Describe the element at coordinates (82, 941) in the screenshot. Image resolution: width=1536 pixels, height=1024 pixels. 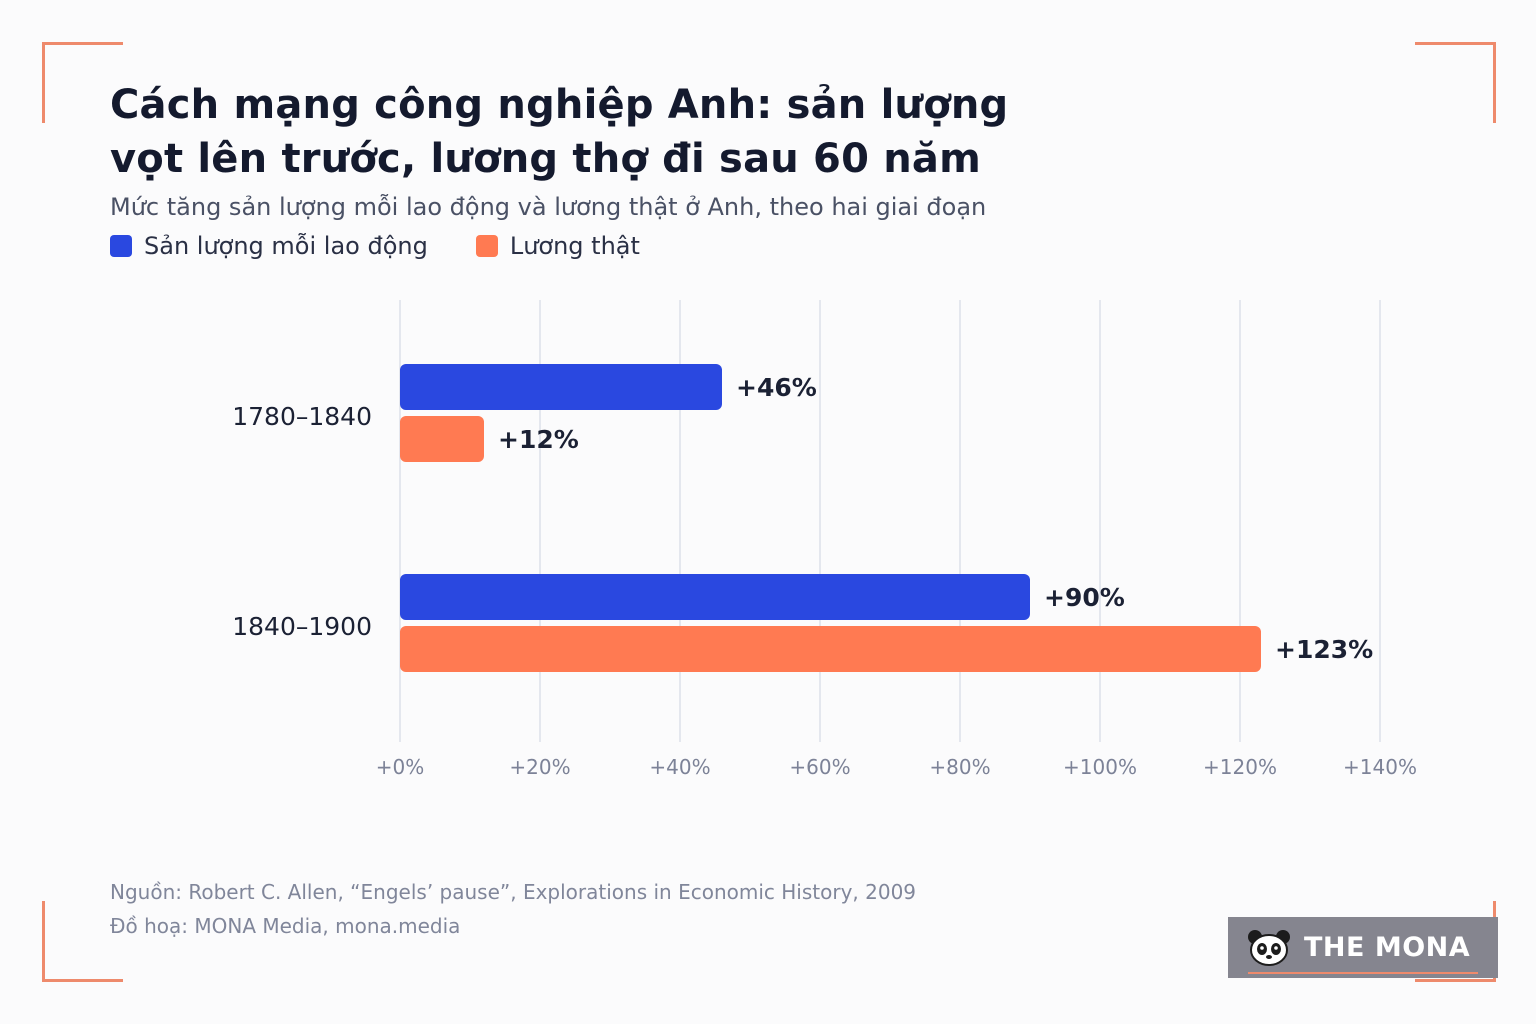
I see `corner-bracket-bottom-left` at that location.